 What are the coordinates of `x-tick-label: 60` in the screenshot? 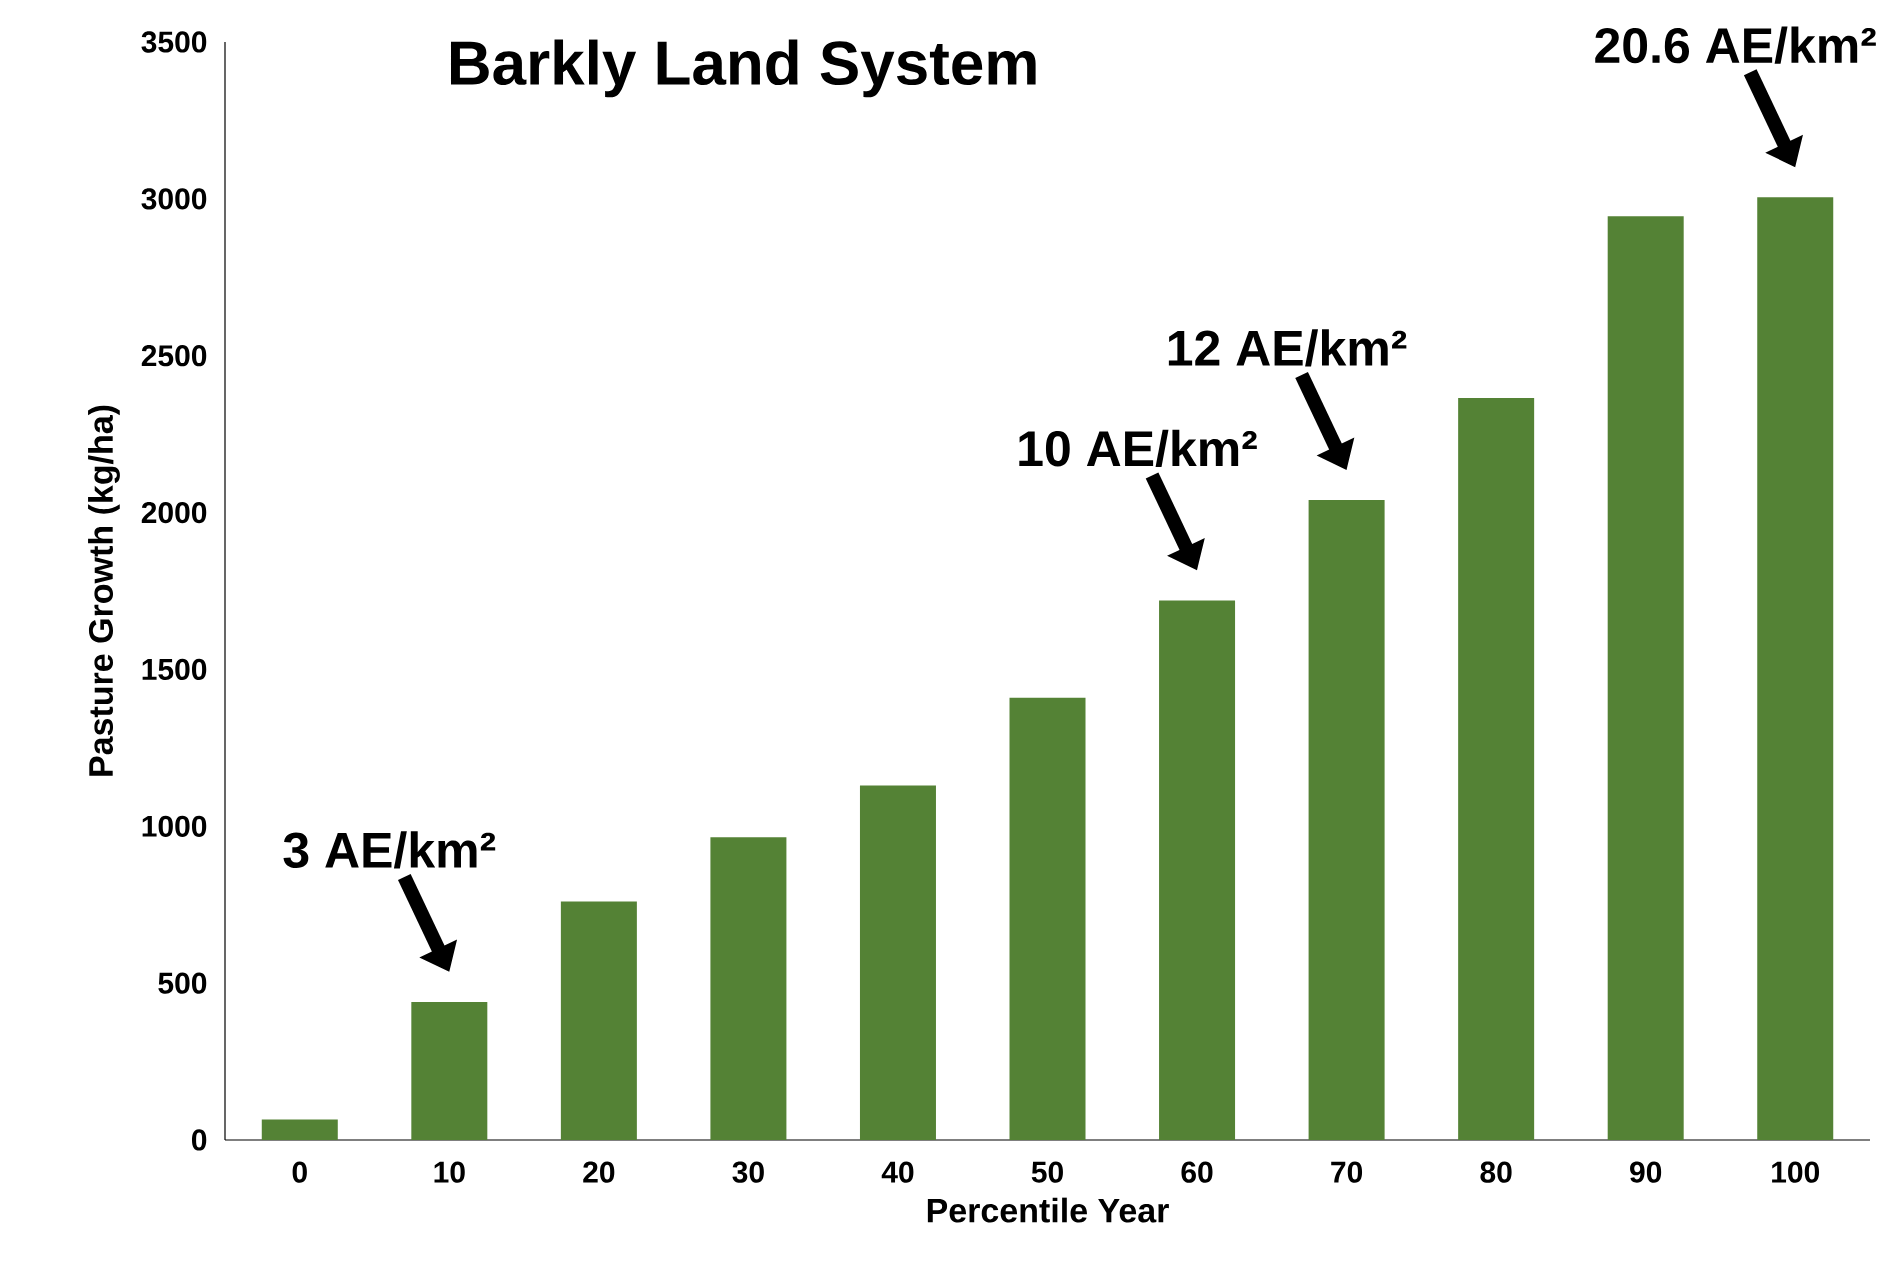 It's located at (1197, 1172).